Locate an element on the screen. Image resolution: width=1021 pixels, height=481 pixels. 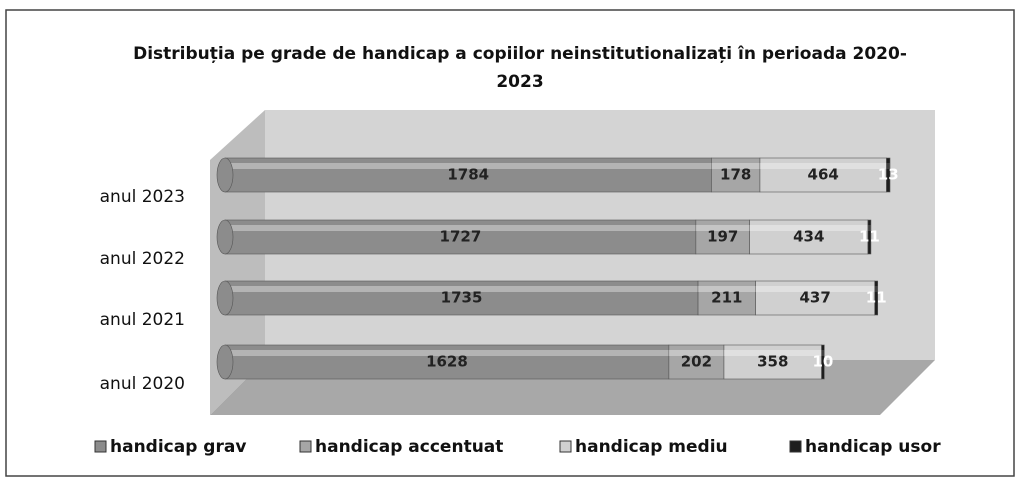
data-label: 1727 is located at coordinates (461, 237).